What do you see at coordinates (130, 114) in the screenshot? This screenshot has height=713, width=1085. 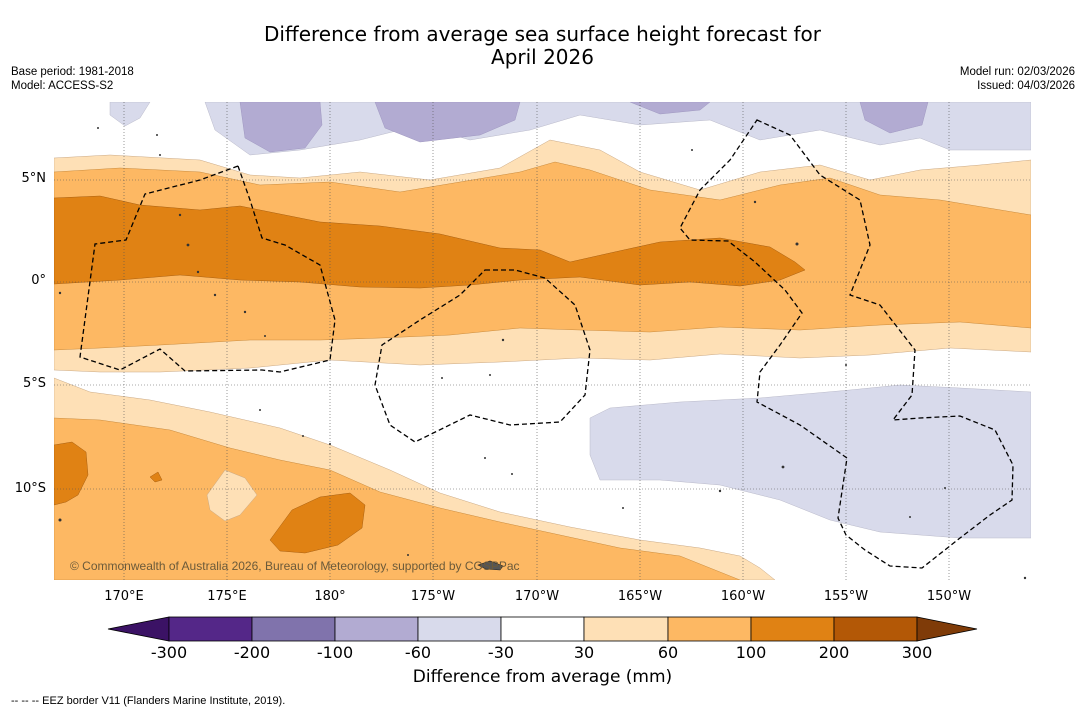 I see `contour-neg30-nw` at bounding box center [130, 114].